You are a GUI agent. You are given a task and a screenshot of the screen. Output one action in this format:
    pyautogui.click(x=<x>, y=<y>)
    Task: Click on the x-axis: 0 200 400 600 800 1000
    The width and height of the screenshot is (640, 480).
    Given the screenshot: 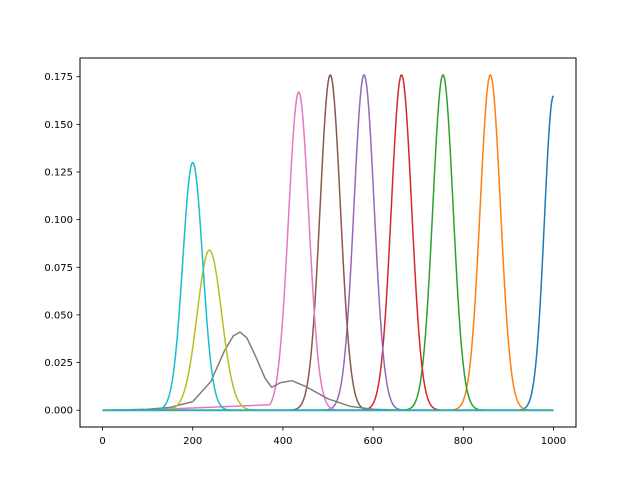 What is the action you would take?
    pyautogui.click(x=332, y=437)
    